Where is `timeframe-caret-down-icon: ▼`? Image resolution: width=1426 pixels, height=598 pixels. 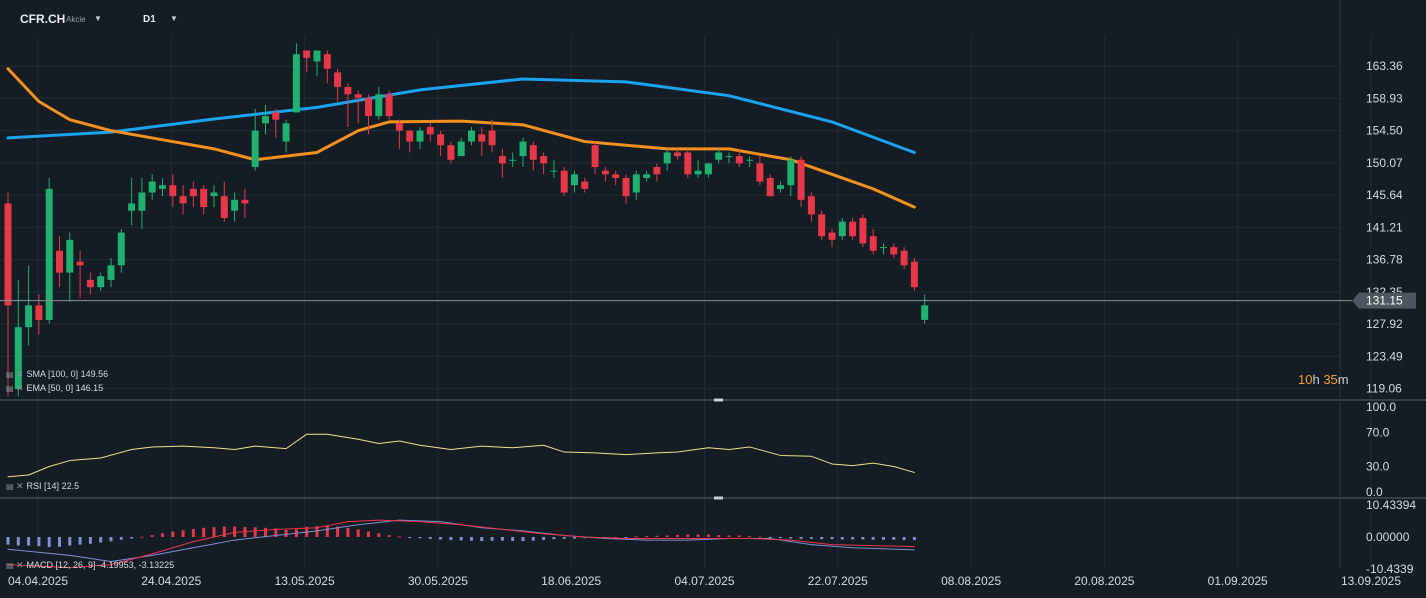 timeframe-caret-down-icon: ▼ is located at coordinates (174, 18).